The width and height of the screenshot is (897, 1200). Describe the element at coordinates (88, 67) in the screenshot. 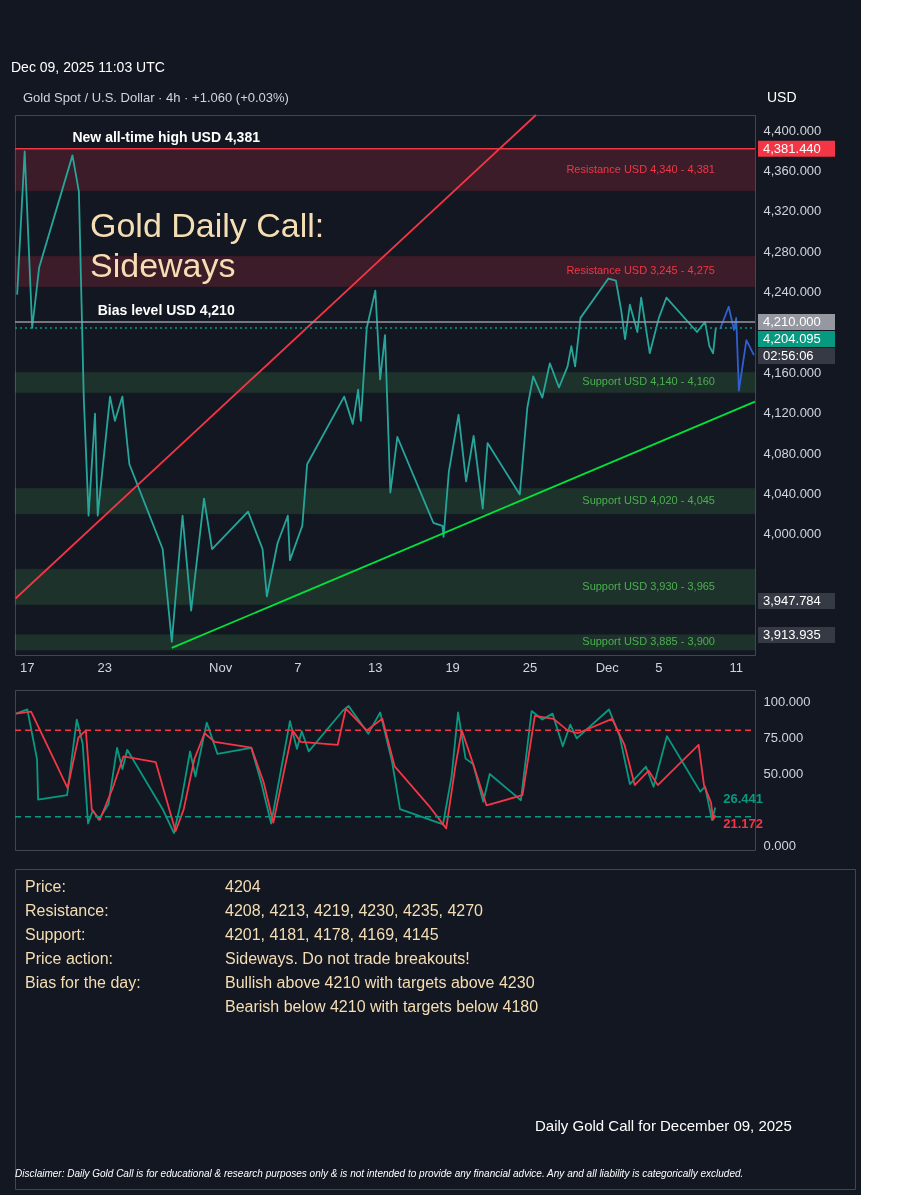

I see `text: Dec 09, 2025 11:03 UTC` at that location.